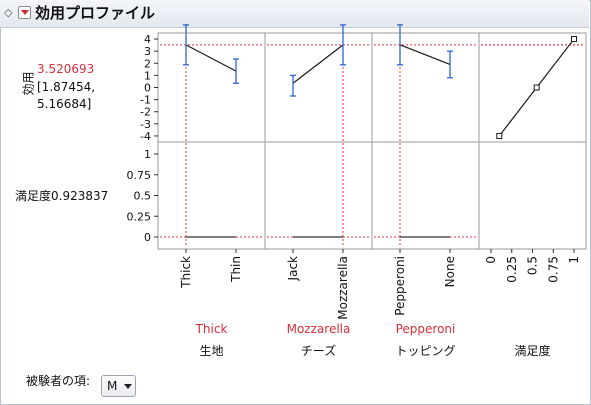 This screenshot has height=405, width=591. Describe the element at coordinates (112, 386) in the screenshot. I see `subject-term-value: M` at that location.